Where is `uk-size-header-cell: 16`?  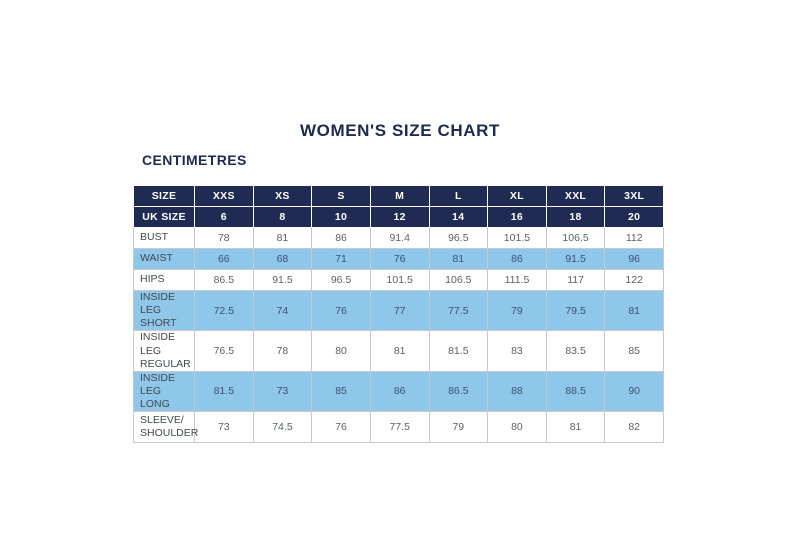
uk-size-header-cell: 16 is located at coordinates (517, 217).